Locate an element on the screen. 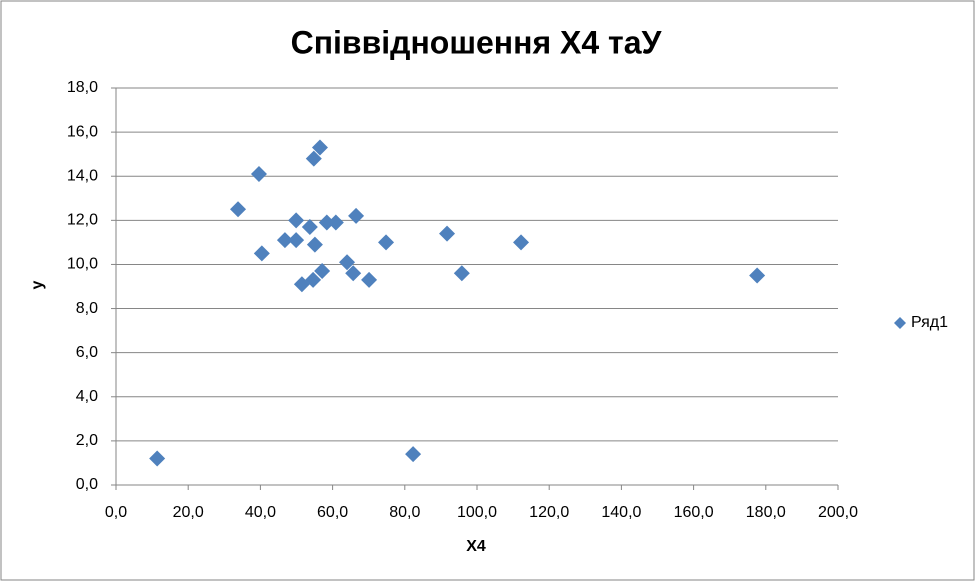 The width and height of the screenshot is (976, 582). x-axis-label: X4 is located at coordinates (476, 546).